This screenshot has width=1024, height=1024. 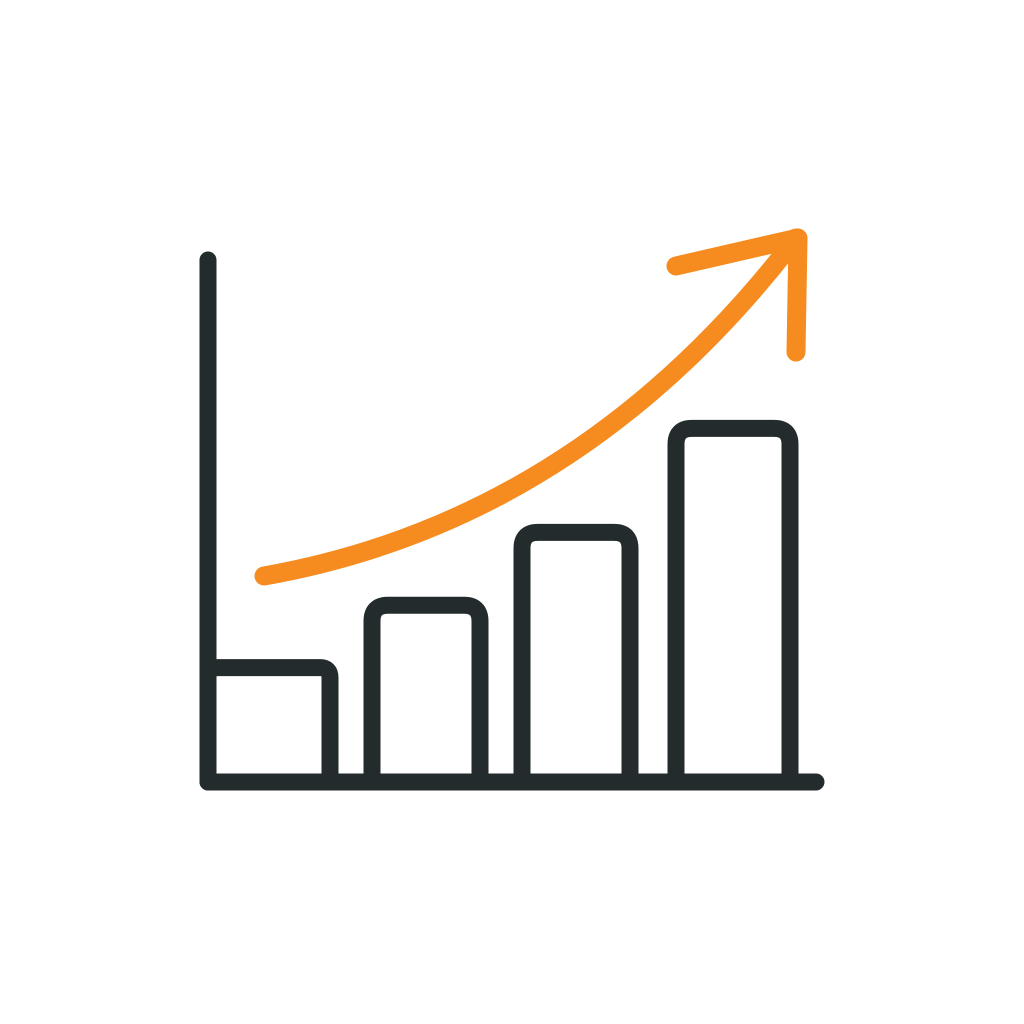 I want to click on arrow-head-icon, so click(x=737, y=295).